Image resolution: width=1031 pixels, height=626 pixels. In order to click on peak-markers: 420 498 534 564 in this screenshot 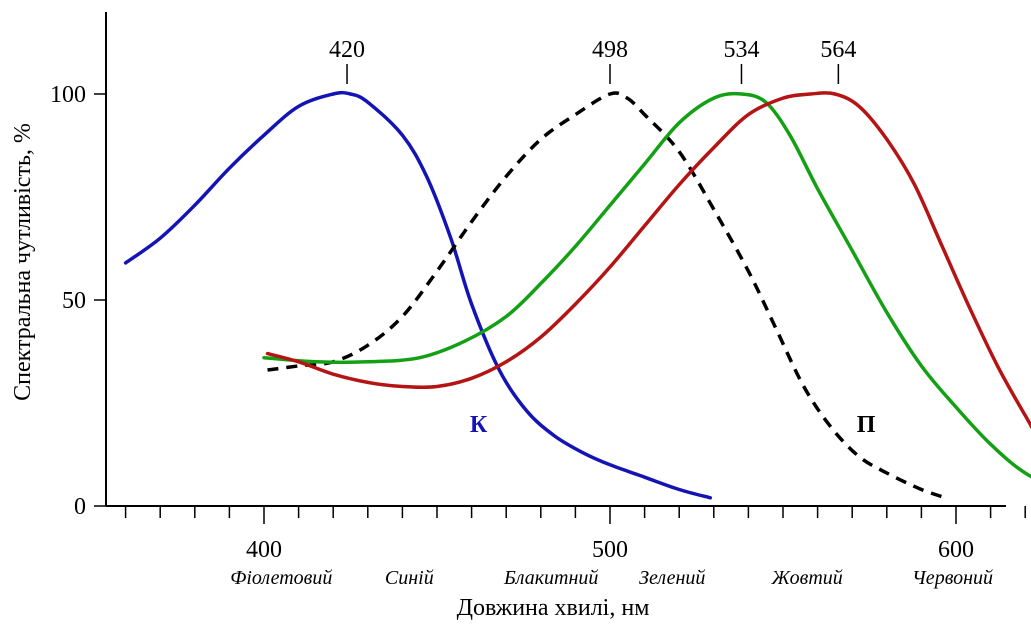, I will do `click(592, 60)`.